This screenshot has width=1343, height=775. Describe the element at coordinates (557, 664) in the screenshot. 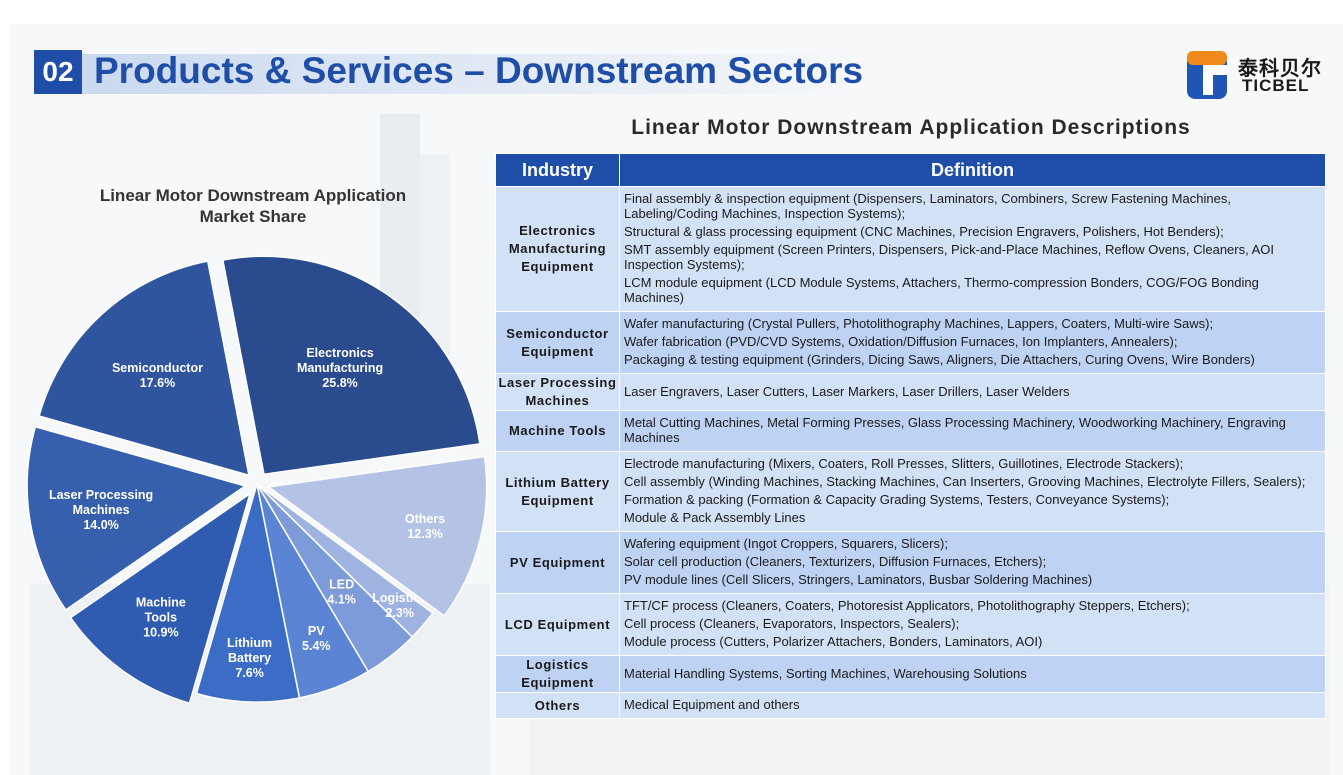

I see `industry-label: Logistics` at that location.